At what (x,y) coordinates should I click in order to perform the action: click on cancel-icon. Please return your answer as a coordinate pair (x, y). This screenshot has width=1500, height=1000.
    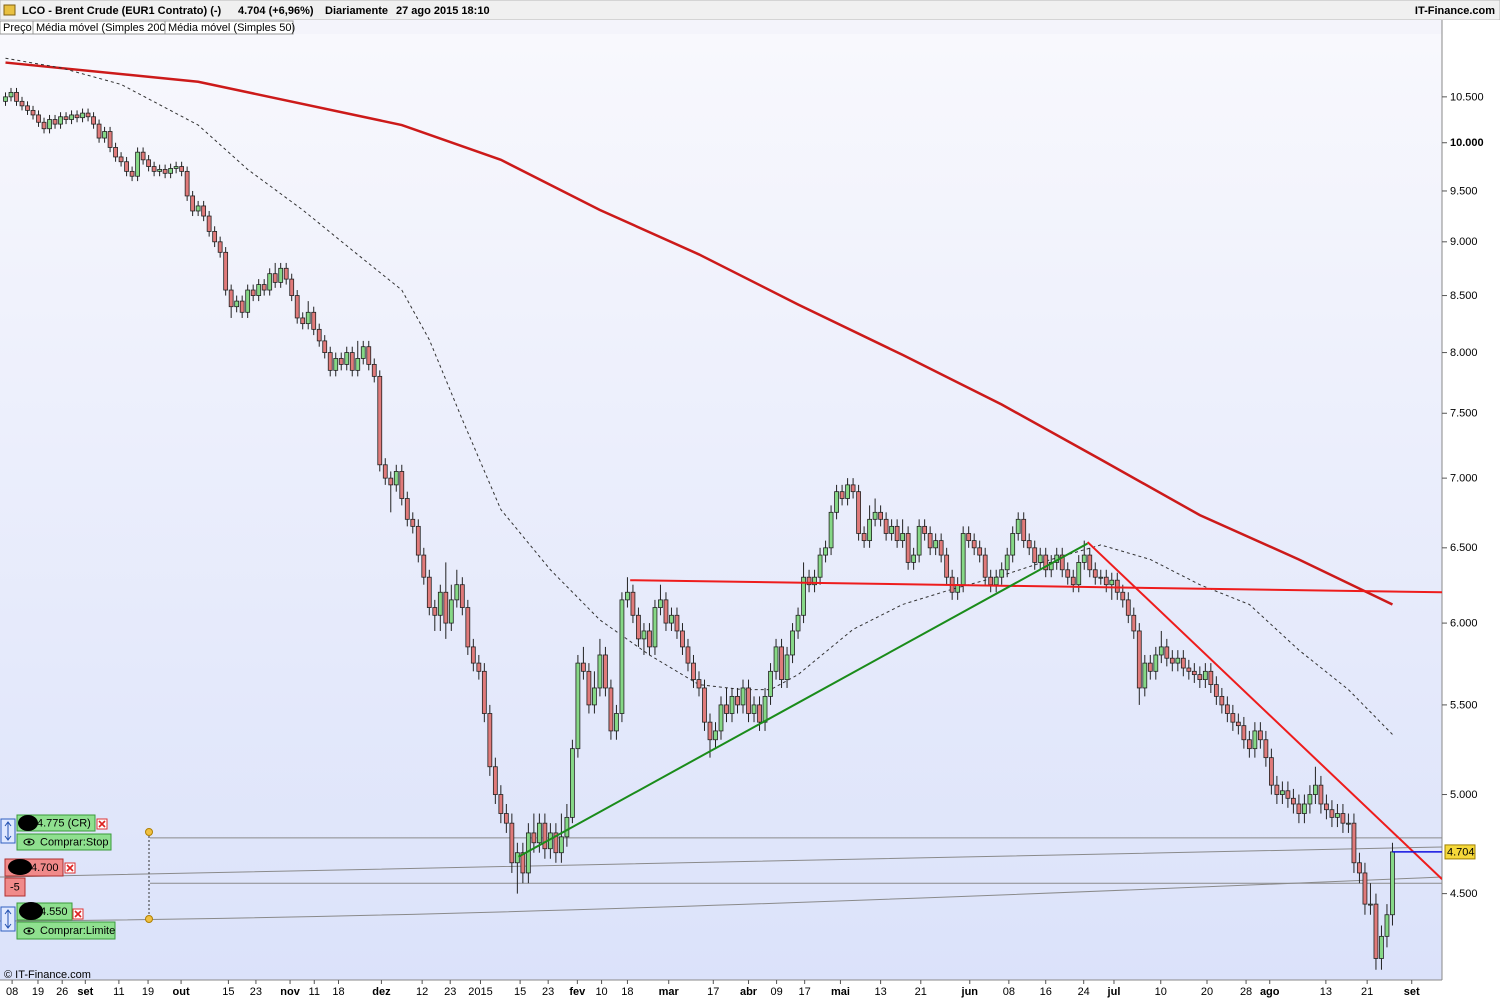
    Looking at the image, I should click on (70, 868).